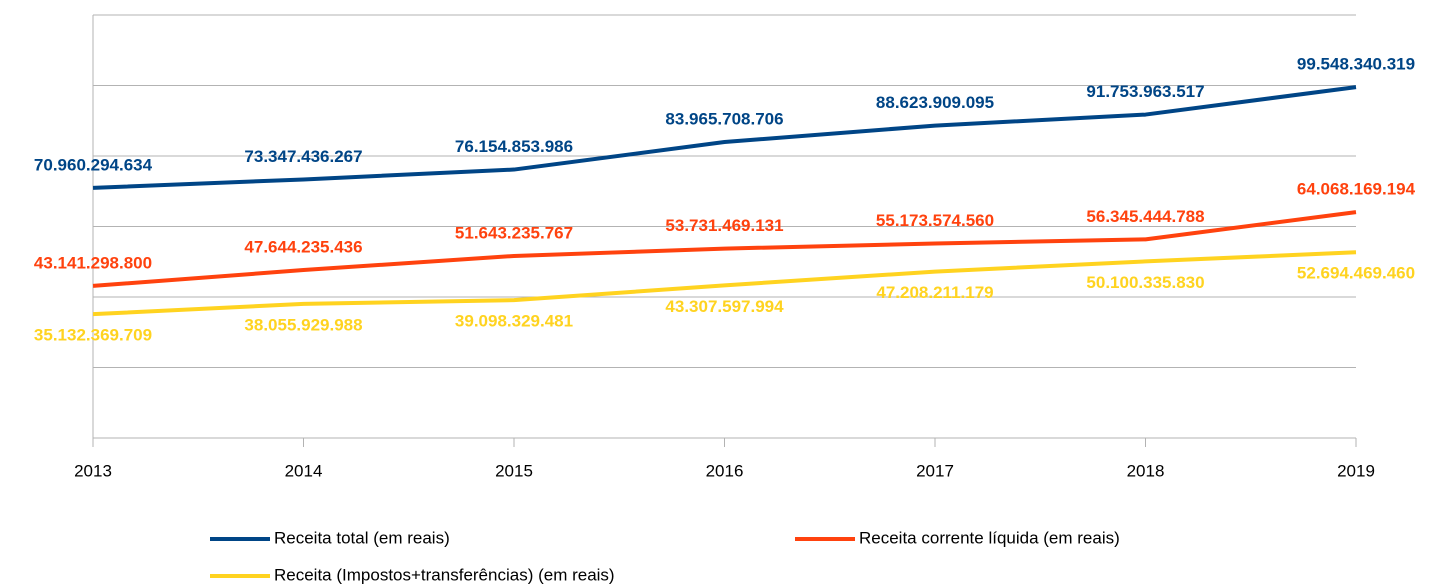 This screenshot has height=586, width=1441. Describe the element at coordinates (514, 232) in the screenshot. I see `data-label: 51.643.235.767` at that location.